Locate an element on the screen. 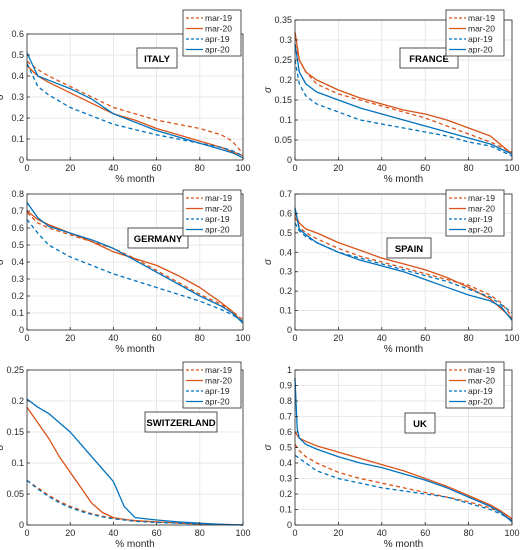 The width and height of the screenshot is (524, 550). y-tick-label: 0.8 is located at coordinates (285, 401).